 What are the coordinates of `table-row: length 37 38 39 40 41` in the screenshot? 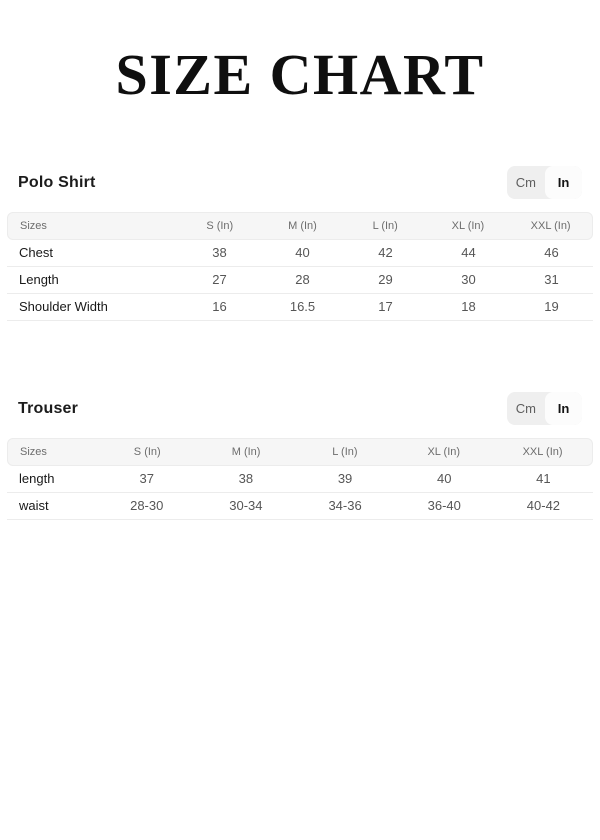 It's located at (300, 479).